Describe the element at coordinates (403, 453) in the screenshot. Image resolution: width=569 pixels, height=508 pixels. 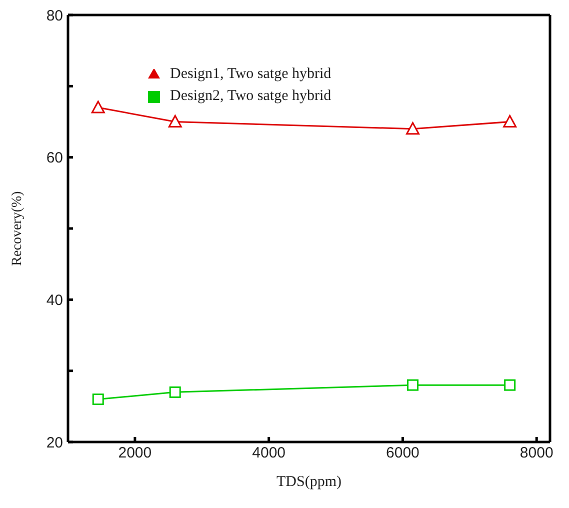
I see `x-tick-label: 6000` at that location.